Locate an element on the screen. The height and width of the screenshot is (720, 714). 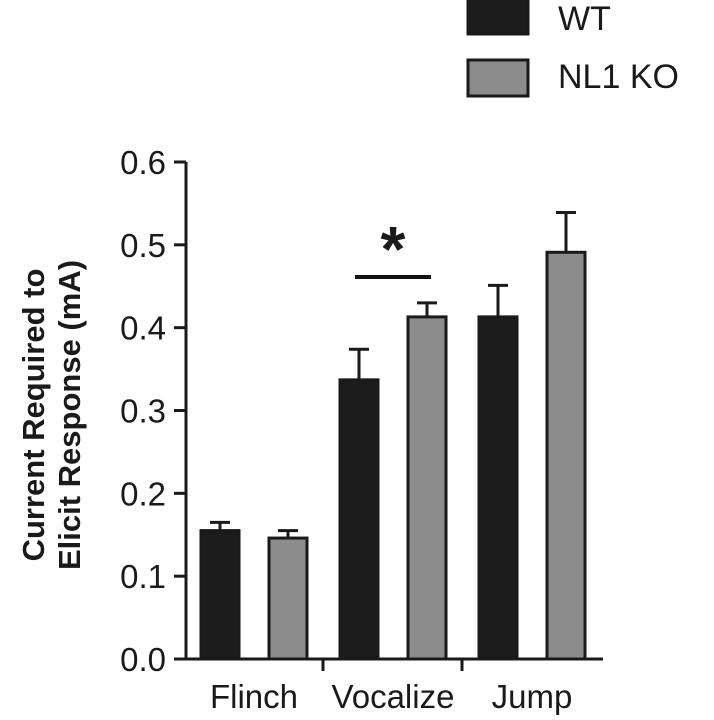
y-axis-label-line-2: Elicit Response (mA) is located at coordinates (69, 415).